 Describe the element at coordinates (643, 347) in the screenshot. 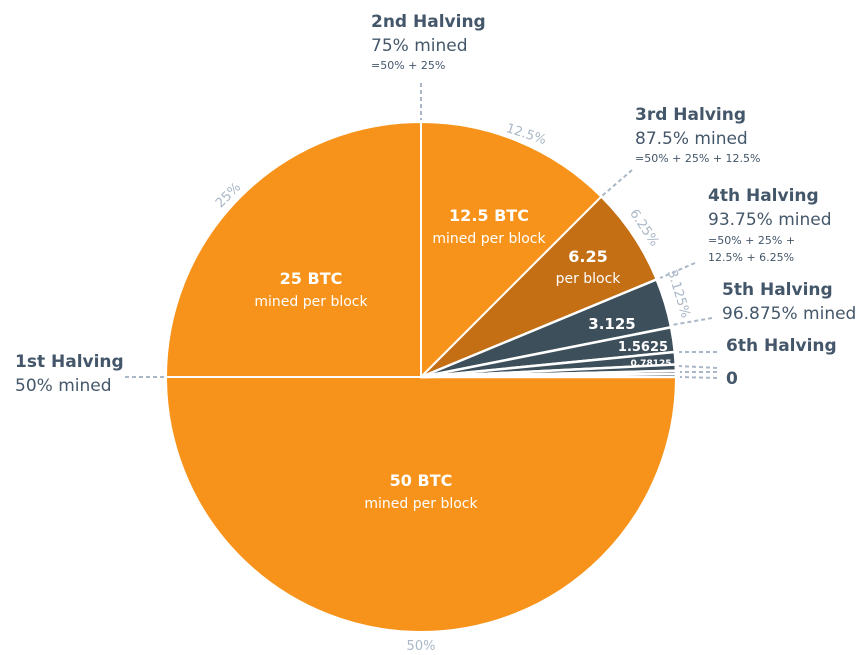

I see `slice-1-5625-label: 1.5625` at that location.